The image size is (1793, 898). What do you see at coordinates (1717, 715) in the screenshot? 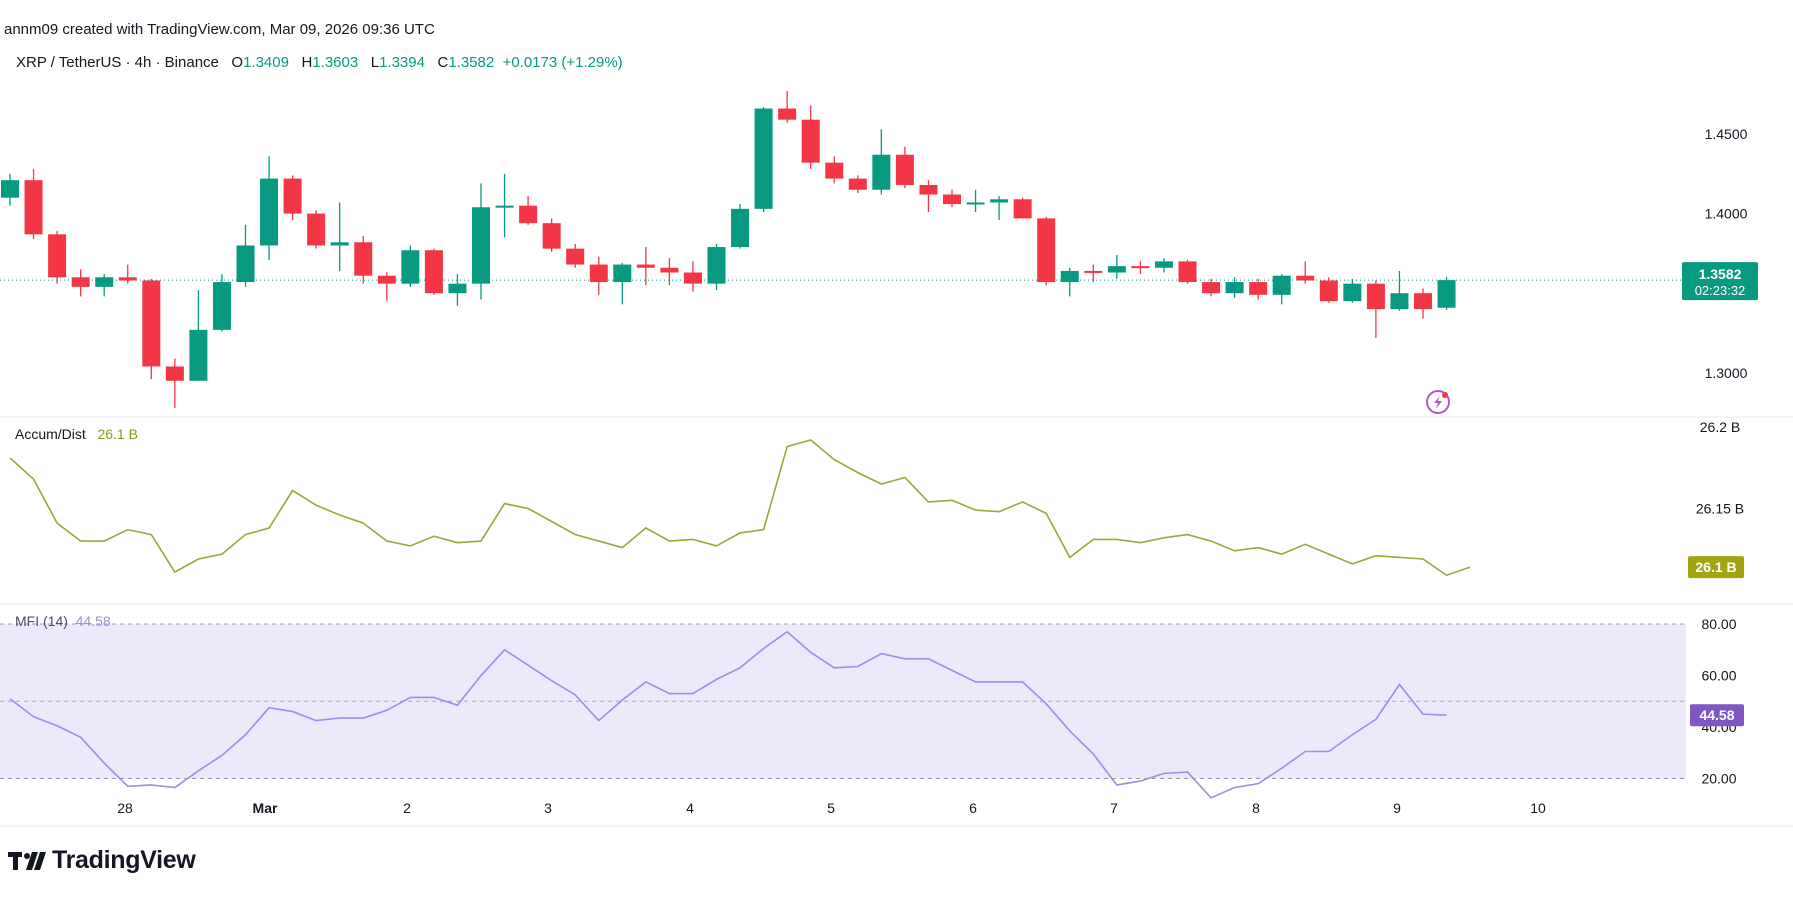
I see `mfi-badge` at bounding box center [1717, 715].